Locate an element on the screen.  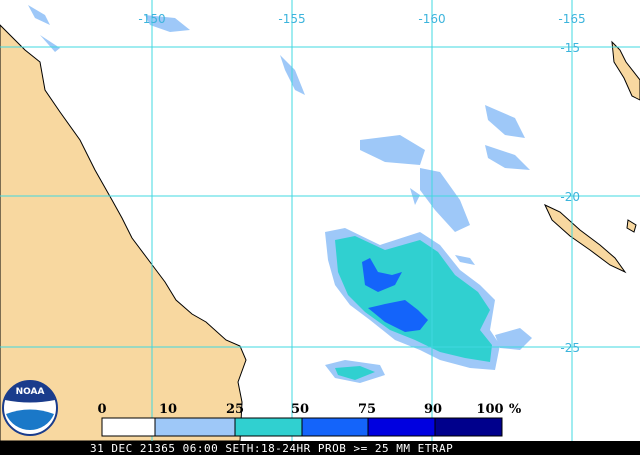
caption-bar is located at coordinates (320, 448).